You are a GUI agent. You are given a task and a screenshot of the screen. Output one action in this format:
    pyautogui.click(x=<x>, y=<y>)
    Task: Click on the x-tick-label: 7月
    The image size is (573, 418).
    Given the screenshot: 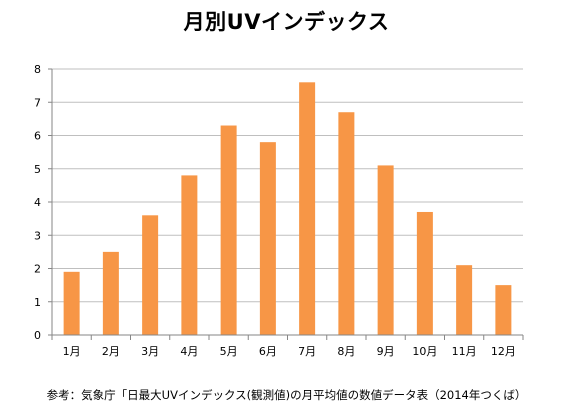 What is the action you would take?
    pyautogui.click(x=307, y=351)
    